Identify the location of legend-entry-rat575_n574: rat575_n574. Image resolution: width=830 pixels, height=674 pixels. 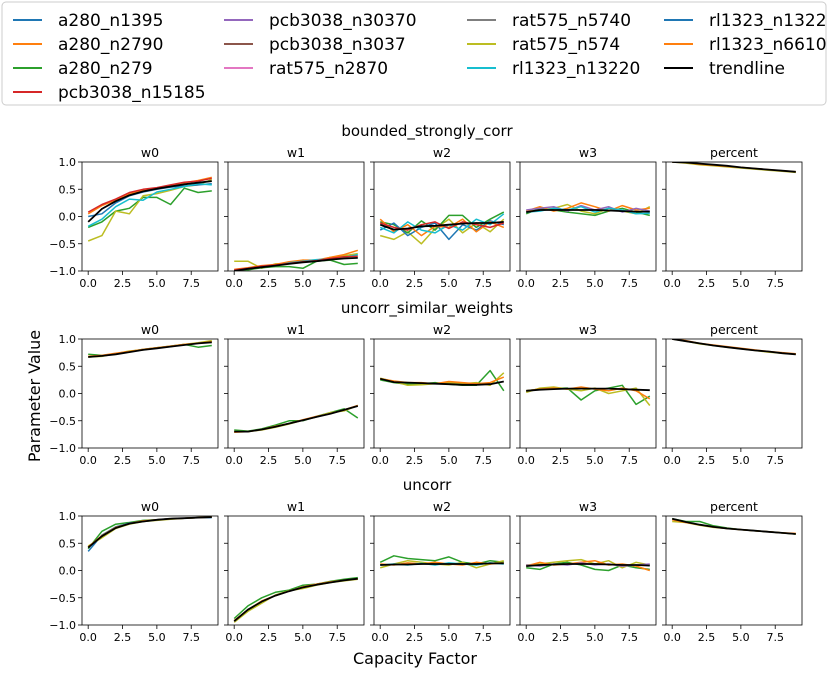
(543, 45).